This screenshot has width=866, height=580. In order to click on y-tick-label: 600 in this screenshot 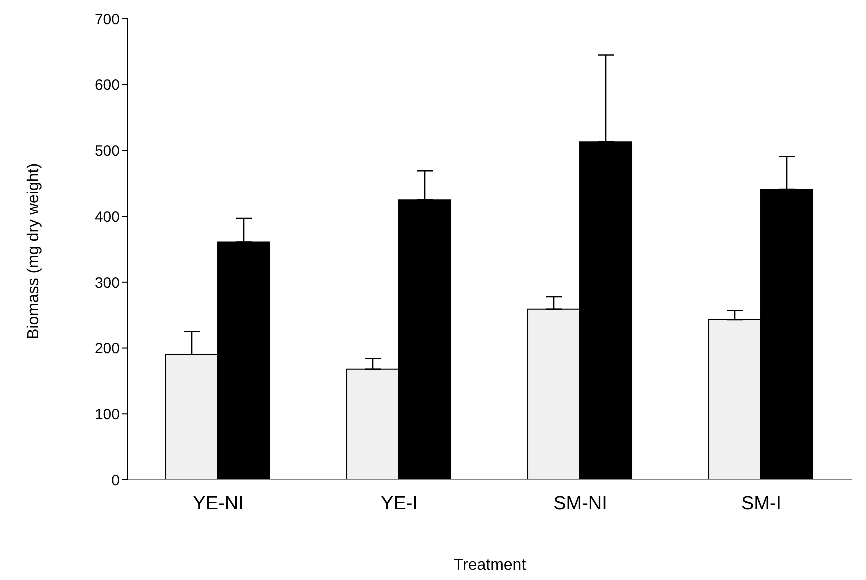, I will do `click(107, 85)`.